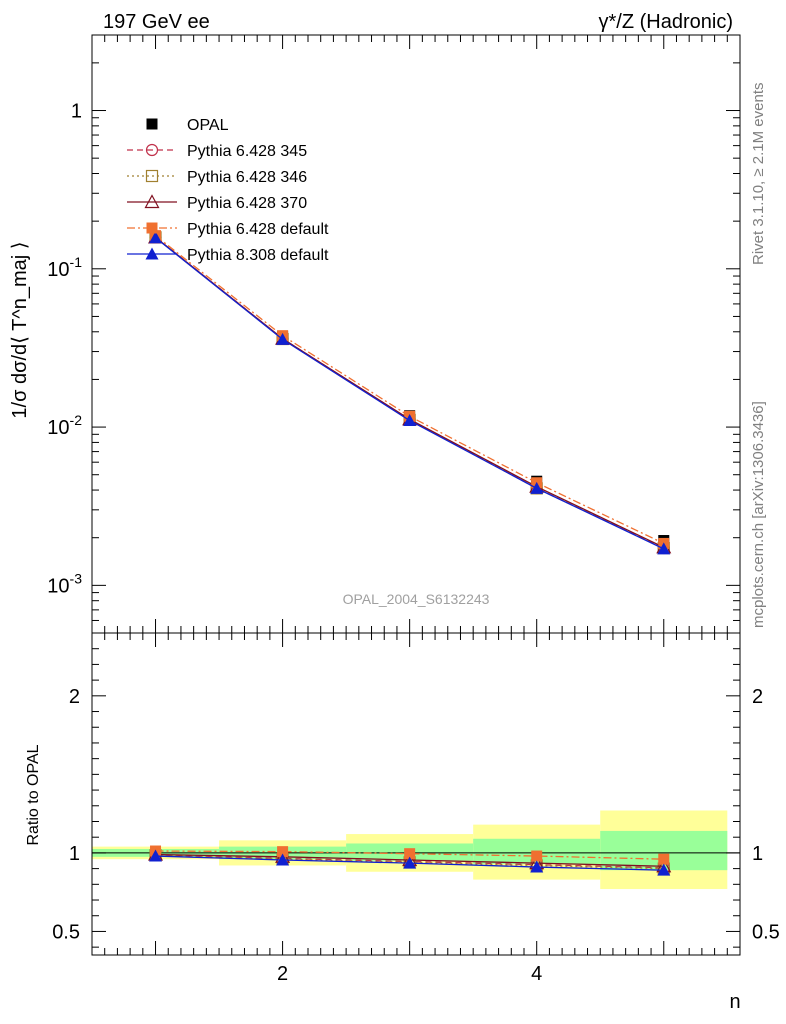 The image size is (786, 1024). I want to click on main-ylabel: 1/σ dσ/d⟨ T^n_maj ⟩, so click(20, 329).